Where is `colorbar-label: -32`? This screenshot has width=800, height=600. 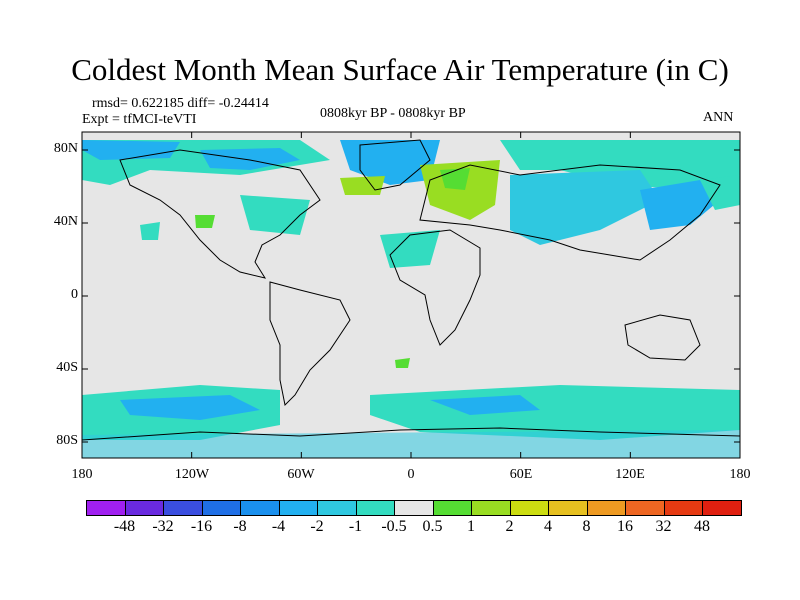 colorbar-label: -32 is located at coordinates (163, 526).